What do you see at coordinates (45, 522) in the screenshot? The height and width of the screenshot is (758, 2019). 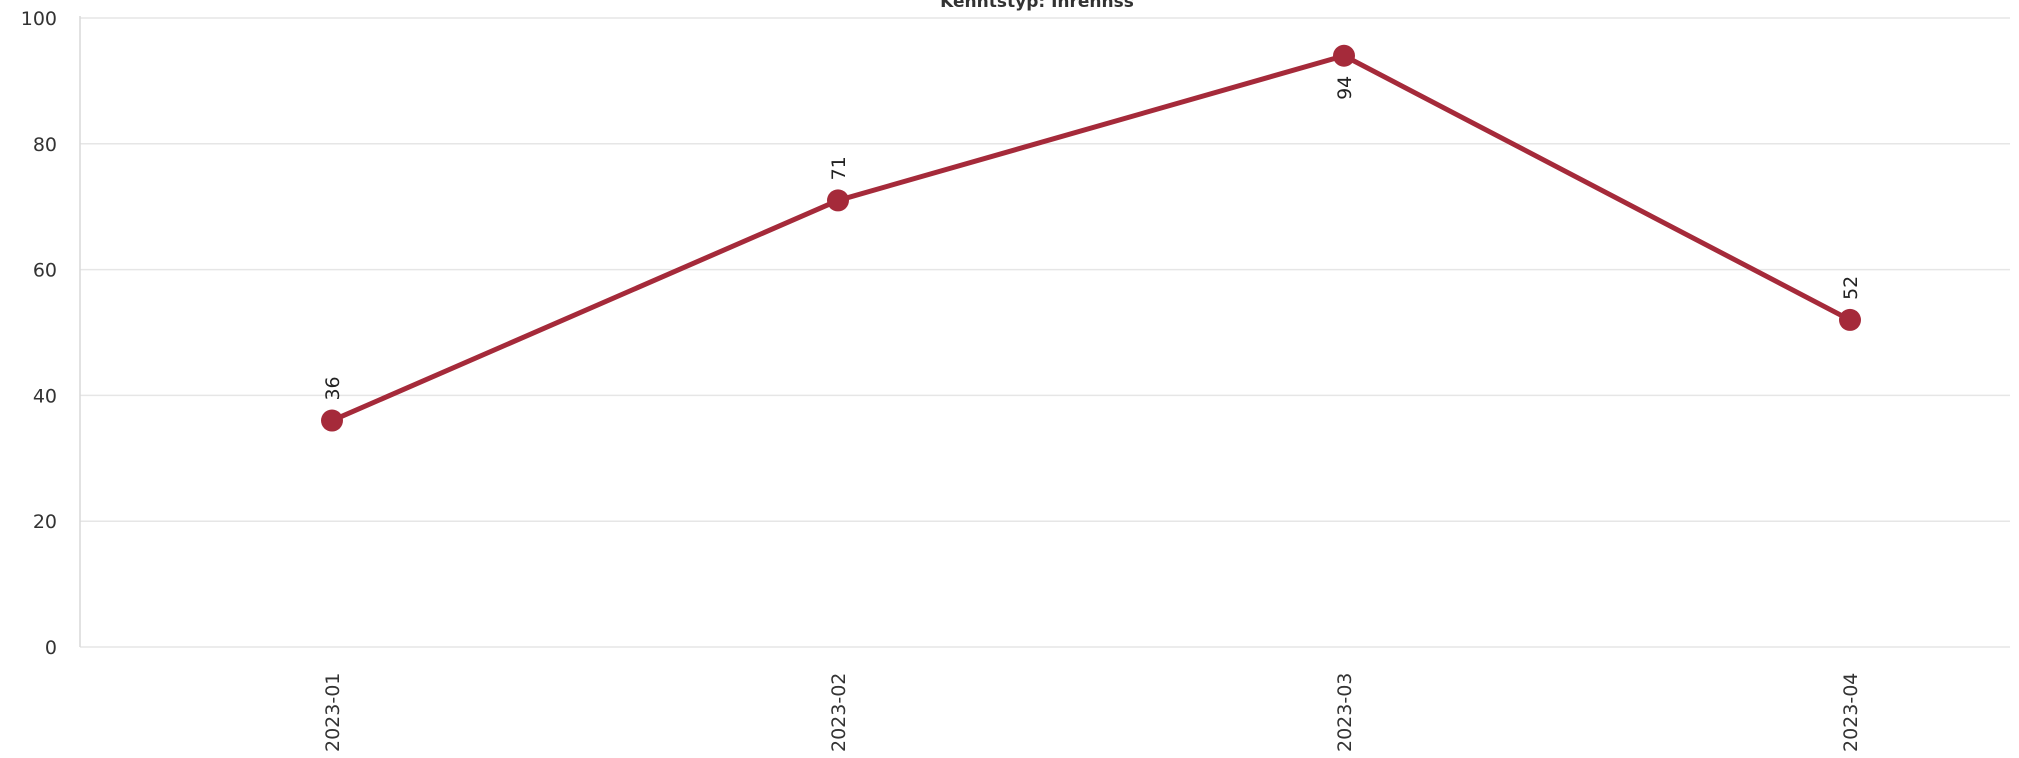 I see `y-tick-label: 20` at bounding box center [45, 522].